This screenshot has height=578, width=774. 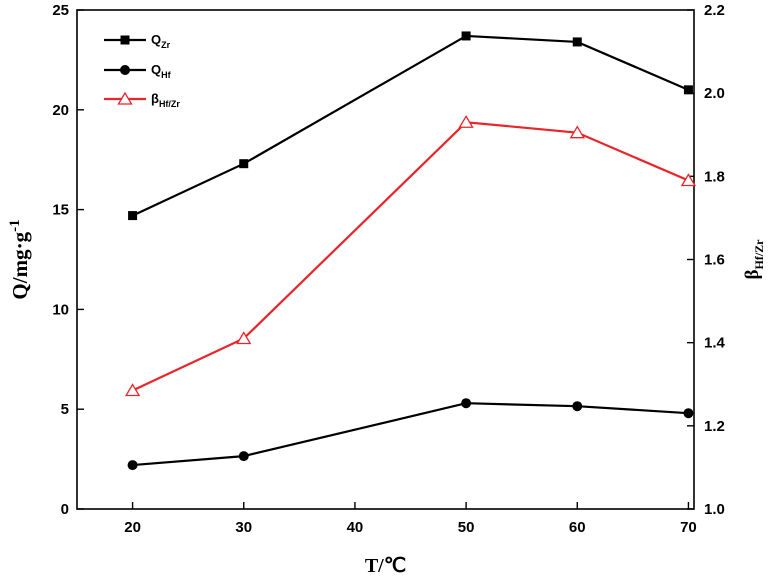 I want to click on left-y-tick-label: 10, so click(x=60, y=309).